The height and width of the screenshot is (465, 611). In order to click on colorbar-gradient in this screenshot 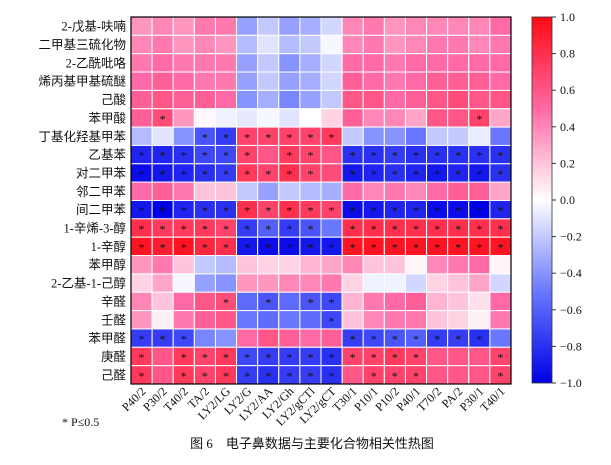, I will do `click(542, 200)`.